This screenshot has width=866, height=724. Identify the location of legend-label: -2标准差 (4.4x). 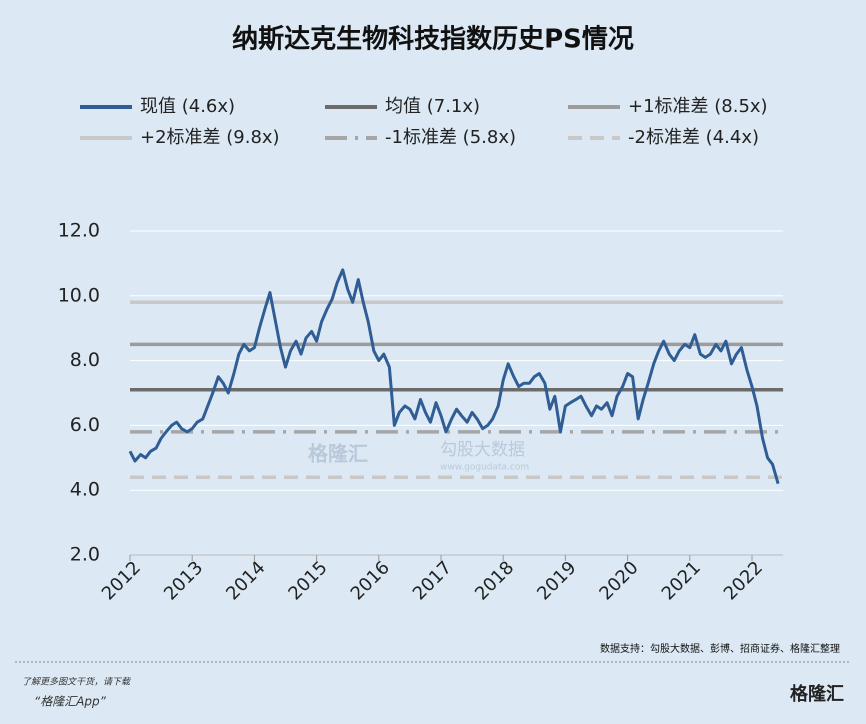
(693, 137).